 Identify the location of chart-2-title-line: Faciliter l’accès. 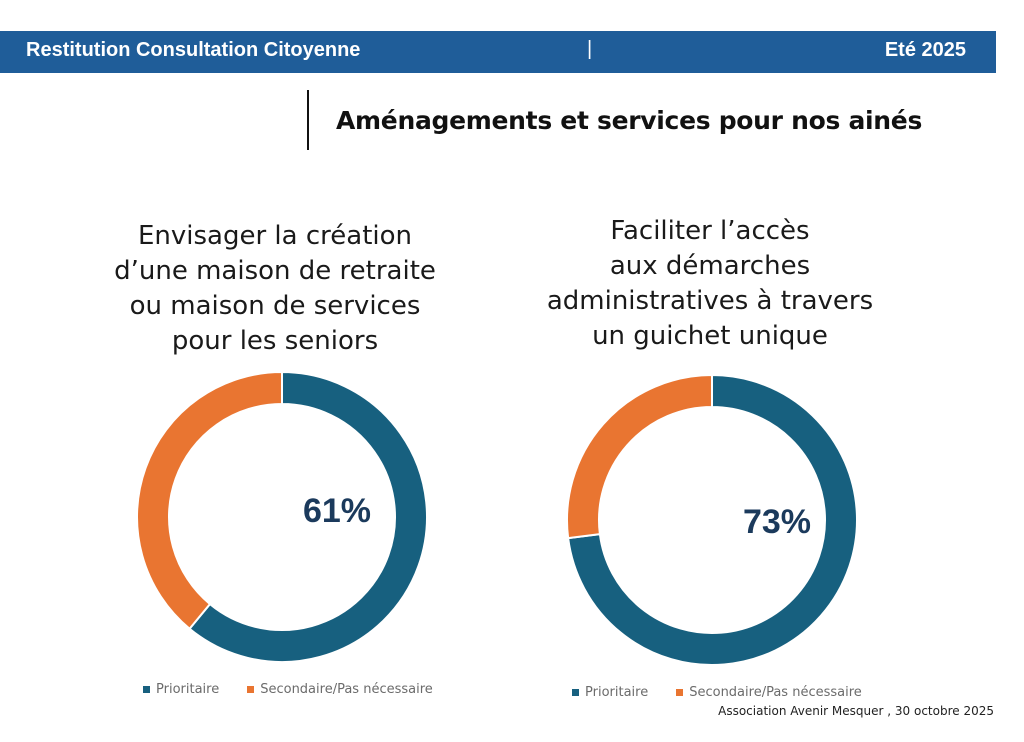
(710, 231).